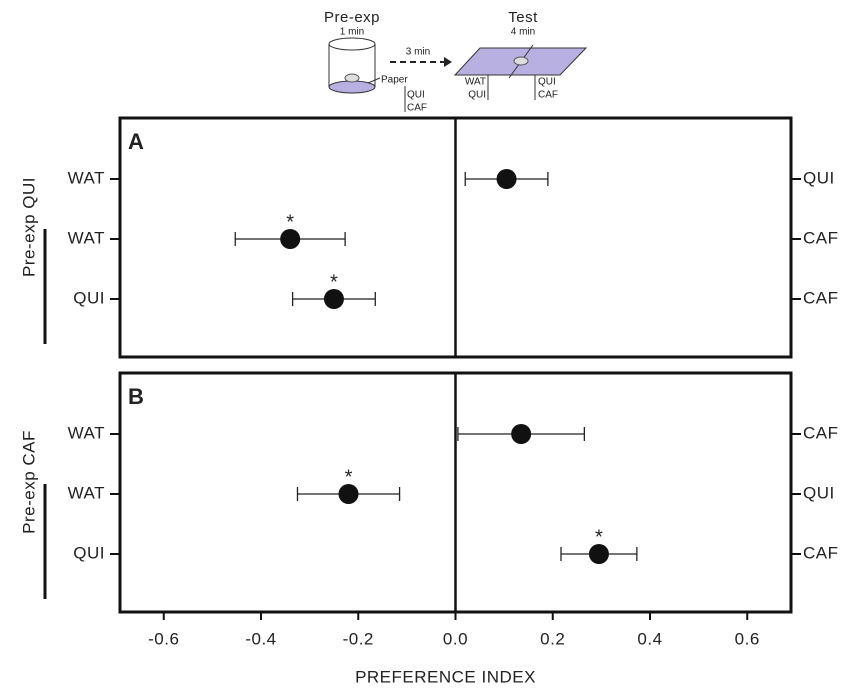 The height and width of the screenshot is (688, 845). Describe the element at coordinates (352, 17) in the screenshot. I see `pre-exp-title: Pre-exp` at that location.